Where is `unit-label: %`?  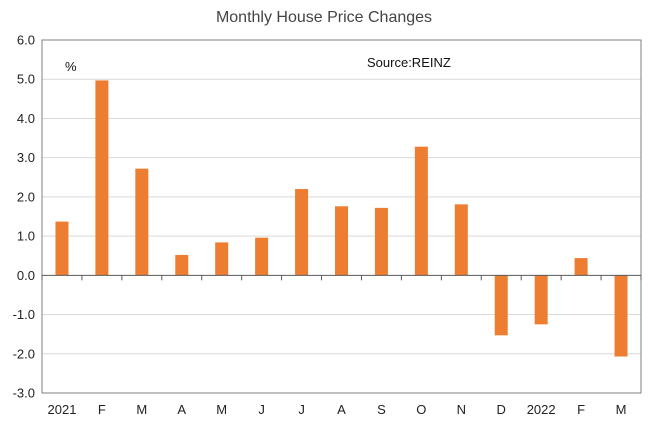
unit-label: % is located at coordinates (71, 66).